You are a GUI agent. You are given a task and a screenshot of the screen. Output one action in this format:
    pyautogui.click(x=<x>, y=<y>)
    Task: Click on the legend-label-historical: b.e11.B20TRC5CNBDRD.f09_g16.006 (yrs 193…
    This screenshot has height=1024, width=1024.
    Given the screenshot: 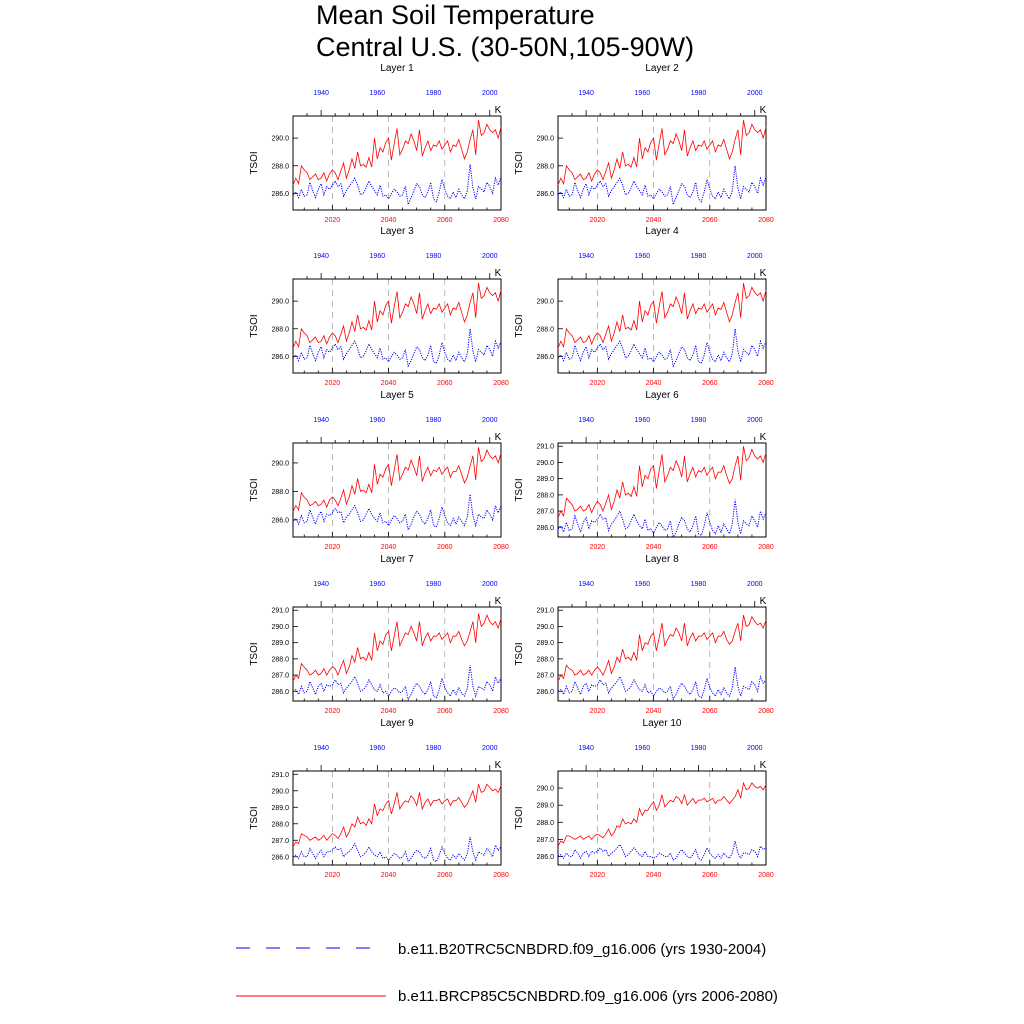 What is the action you would take?
    pyautogui.click(x=582, y=949)
    